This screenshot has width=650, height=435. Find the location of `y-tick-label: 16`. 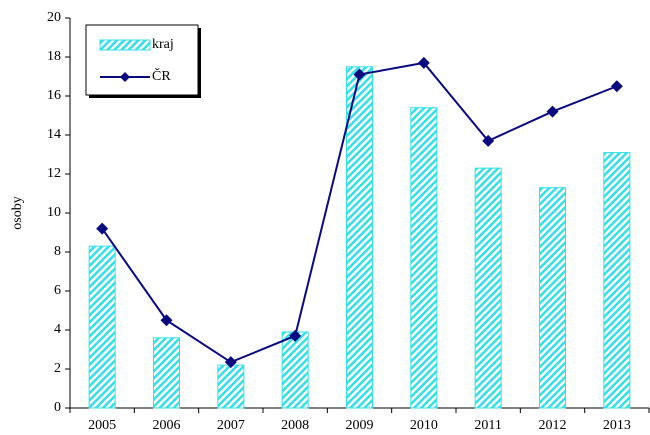

y-tick-label: 16 is located at coordinates (54, 95).